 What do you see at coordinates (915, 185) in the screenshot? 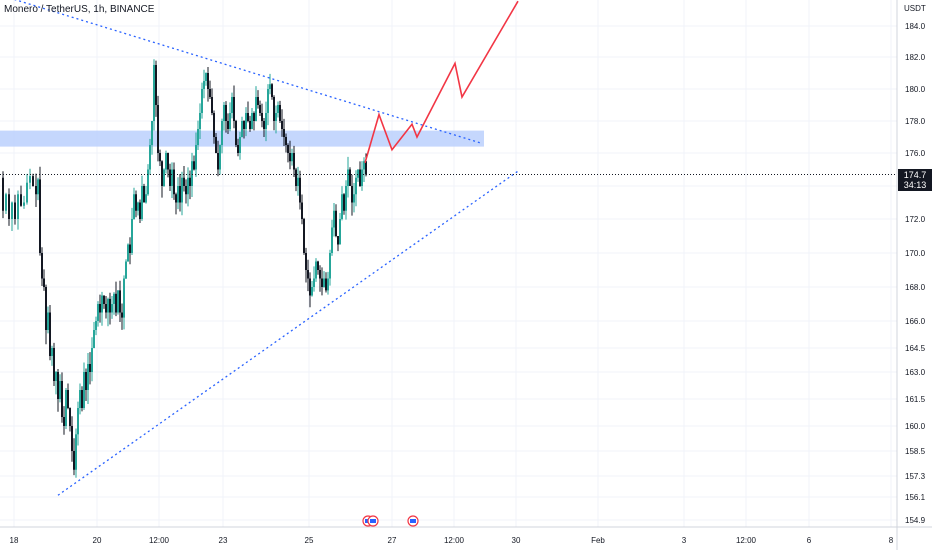
I see `bar-countdown: 34:13` at bounding box center [915, 185].